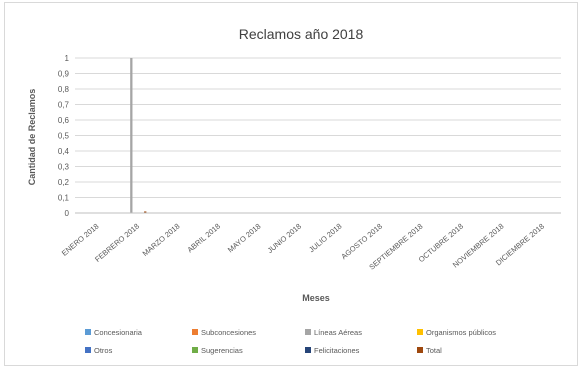  Describe the element at coordinates (103, 350) in the screenshot. I see `legend-label: Otros` at that location.